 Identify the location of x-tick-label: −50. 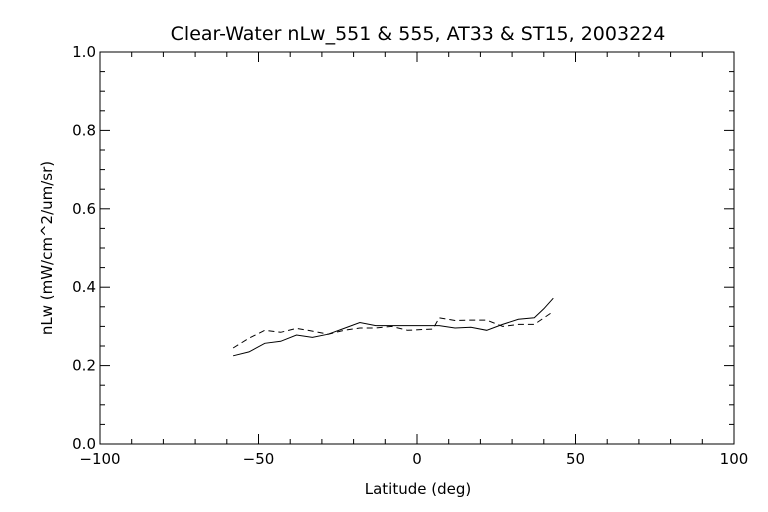
(259, 459).